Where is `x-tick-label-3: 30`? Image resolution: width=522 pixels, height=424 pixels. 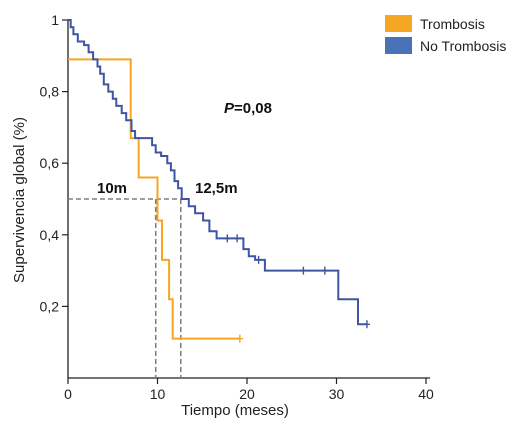
x-tick-label-3: 30 is located at coordinates (337, 394).